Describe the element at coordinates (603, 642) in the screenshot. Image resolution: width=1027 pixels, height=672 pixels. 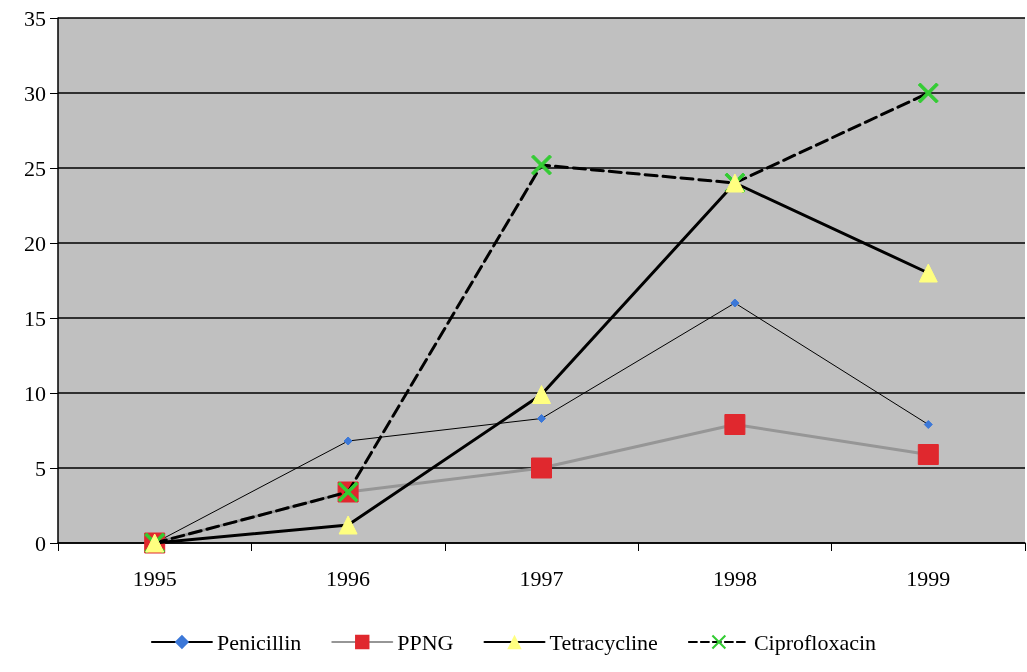
I see `legend-label: Tetracycline` at that location.